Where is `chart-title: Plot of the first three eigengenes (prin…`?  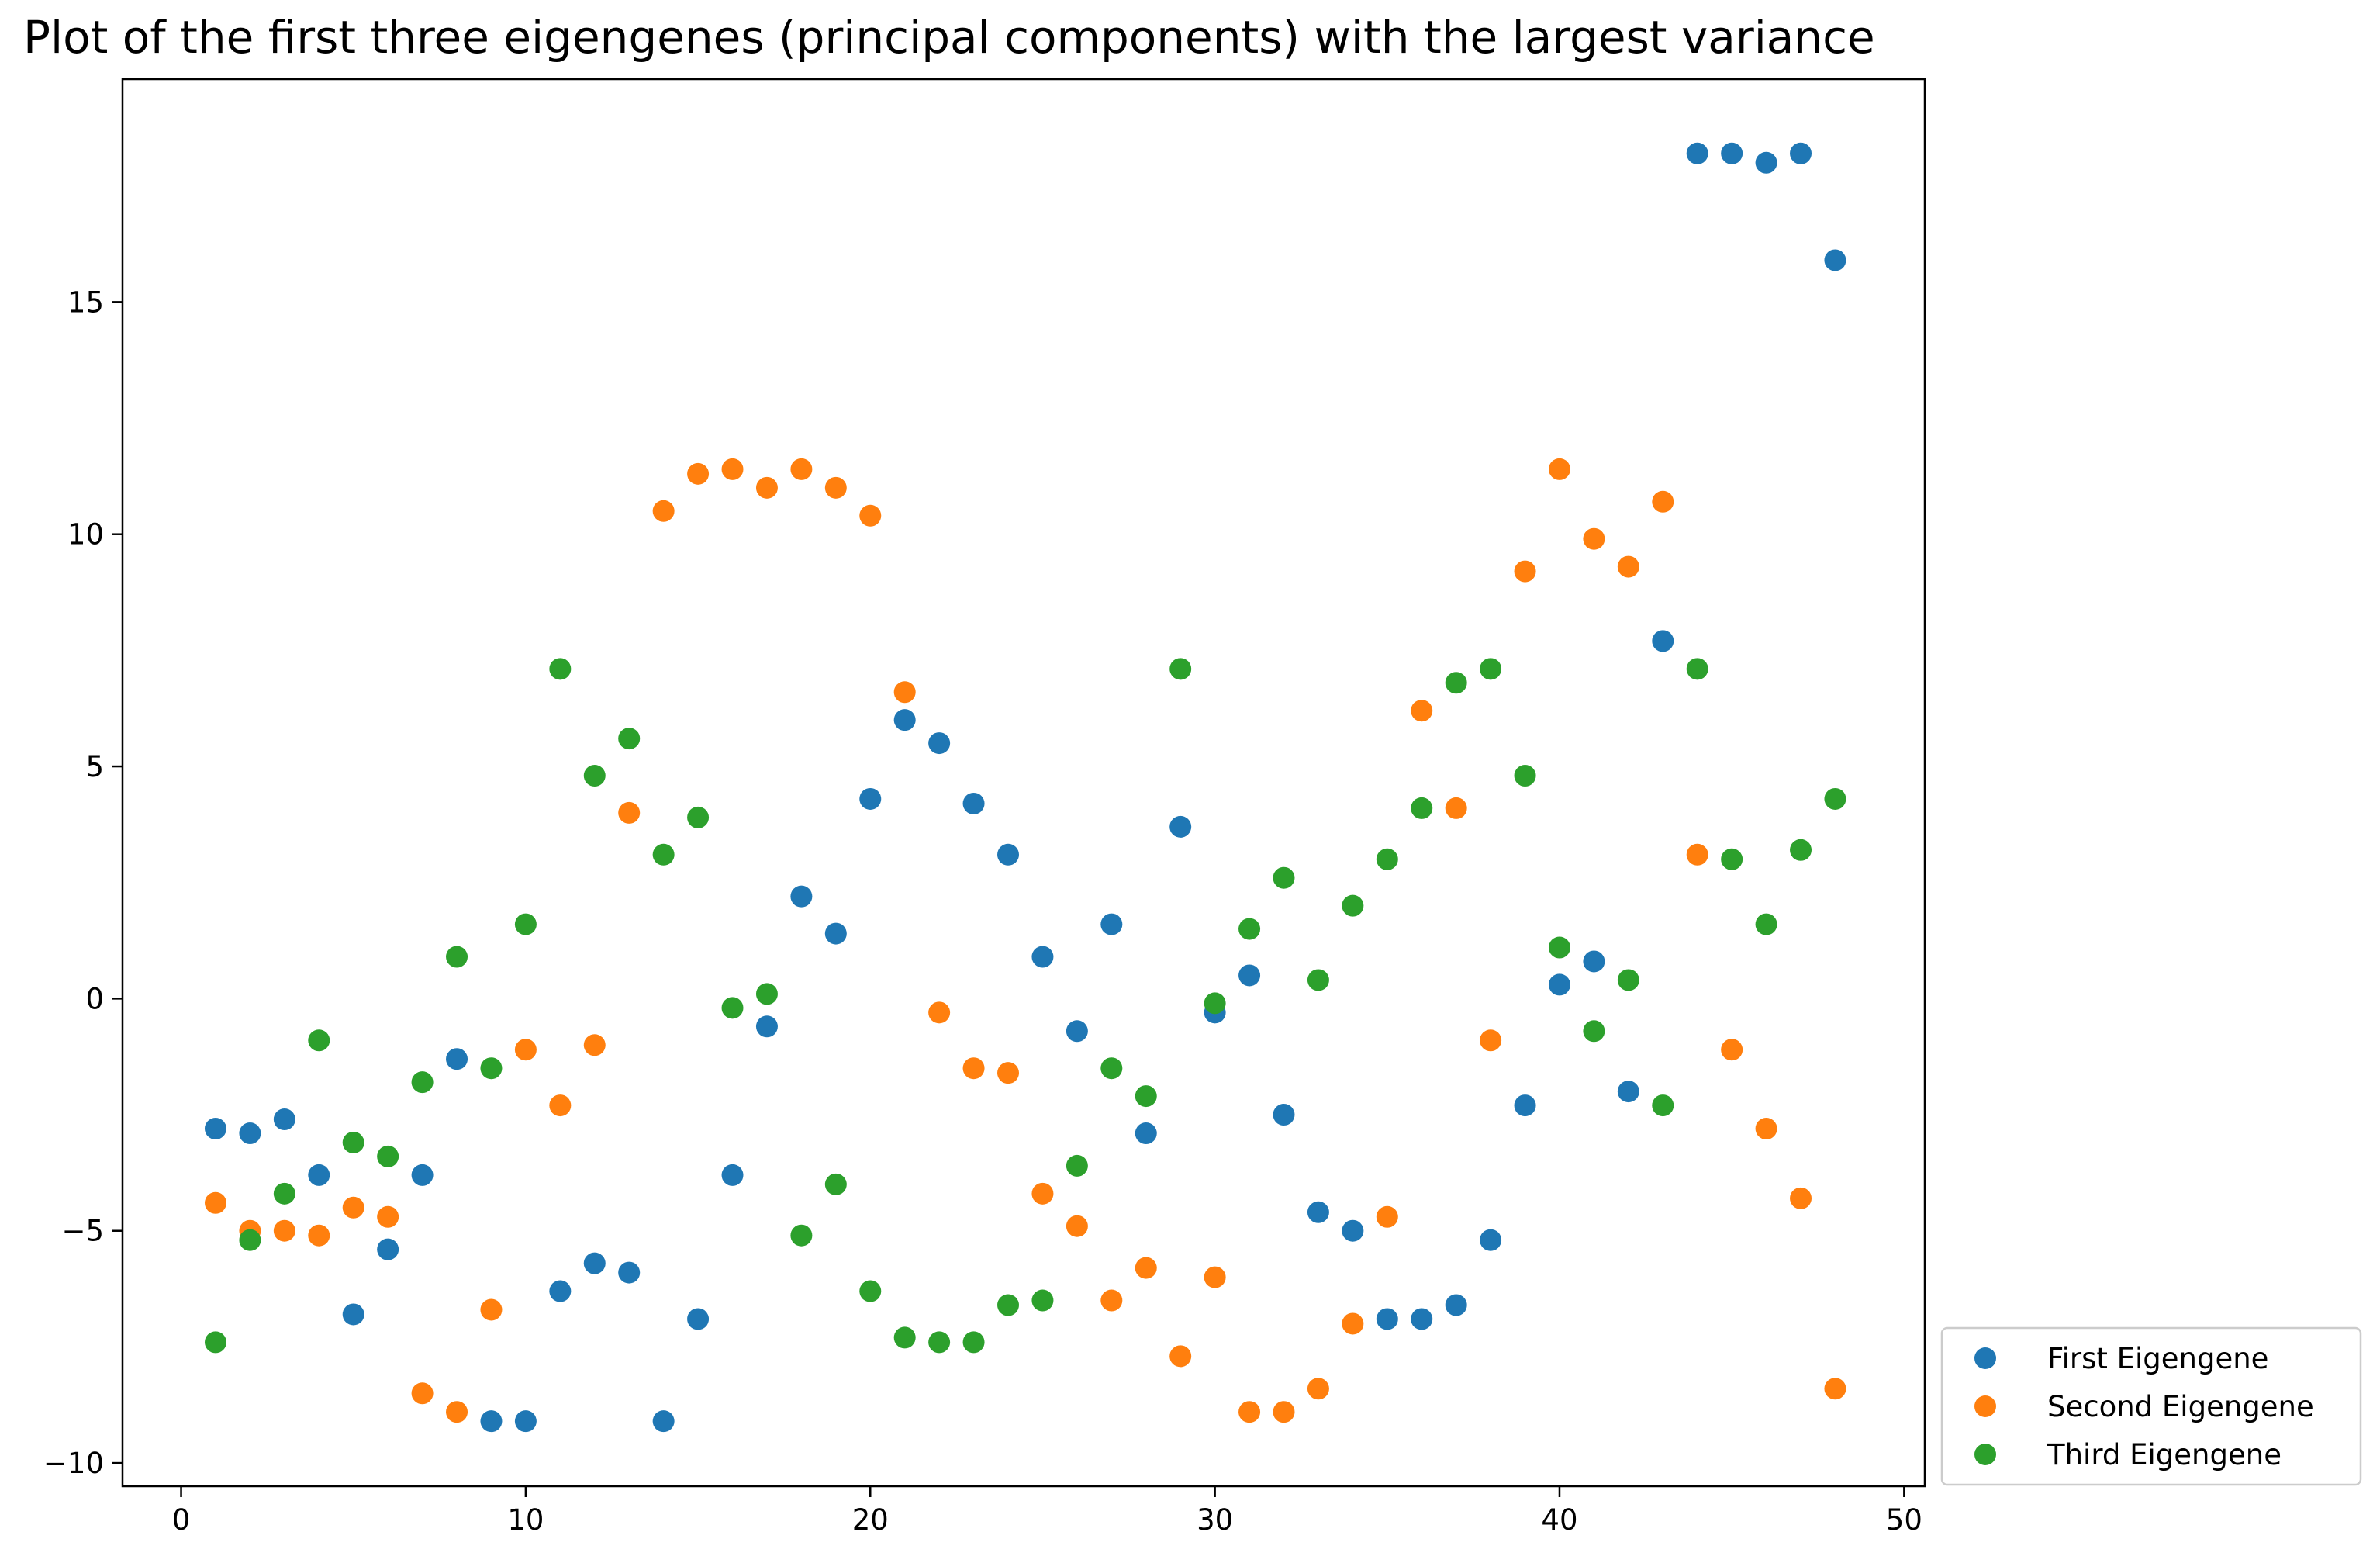 chart-title: Plot of the first three eigengenes (prin… is located at coordinates (949, 37).